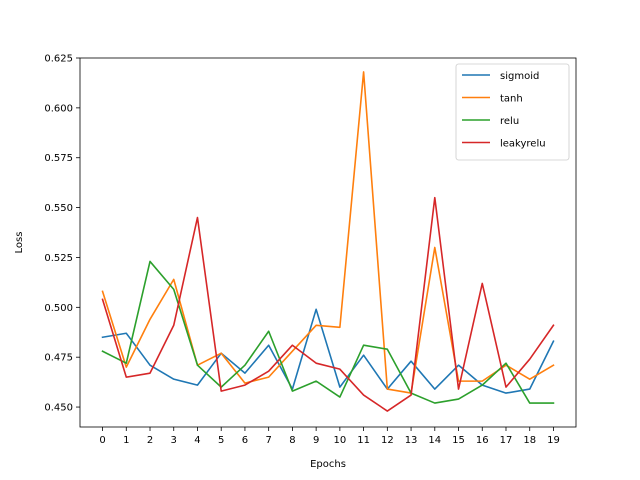 This screenshot has height=480, width=640. I want to click on y-tick-label: 0.600, so click(58, 108).